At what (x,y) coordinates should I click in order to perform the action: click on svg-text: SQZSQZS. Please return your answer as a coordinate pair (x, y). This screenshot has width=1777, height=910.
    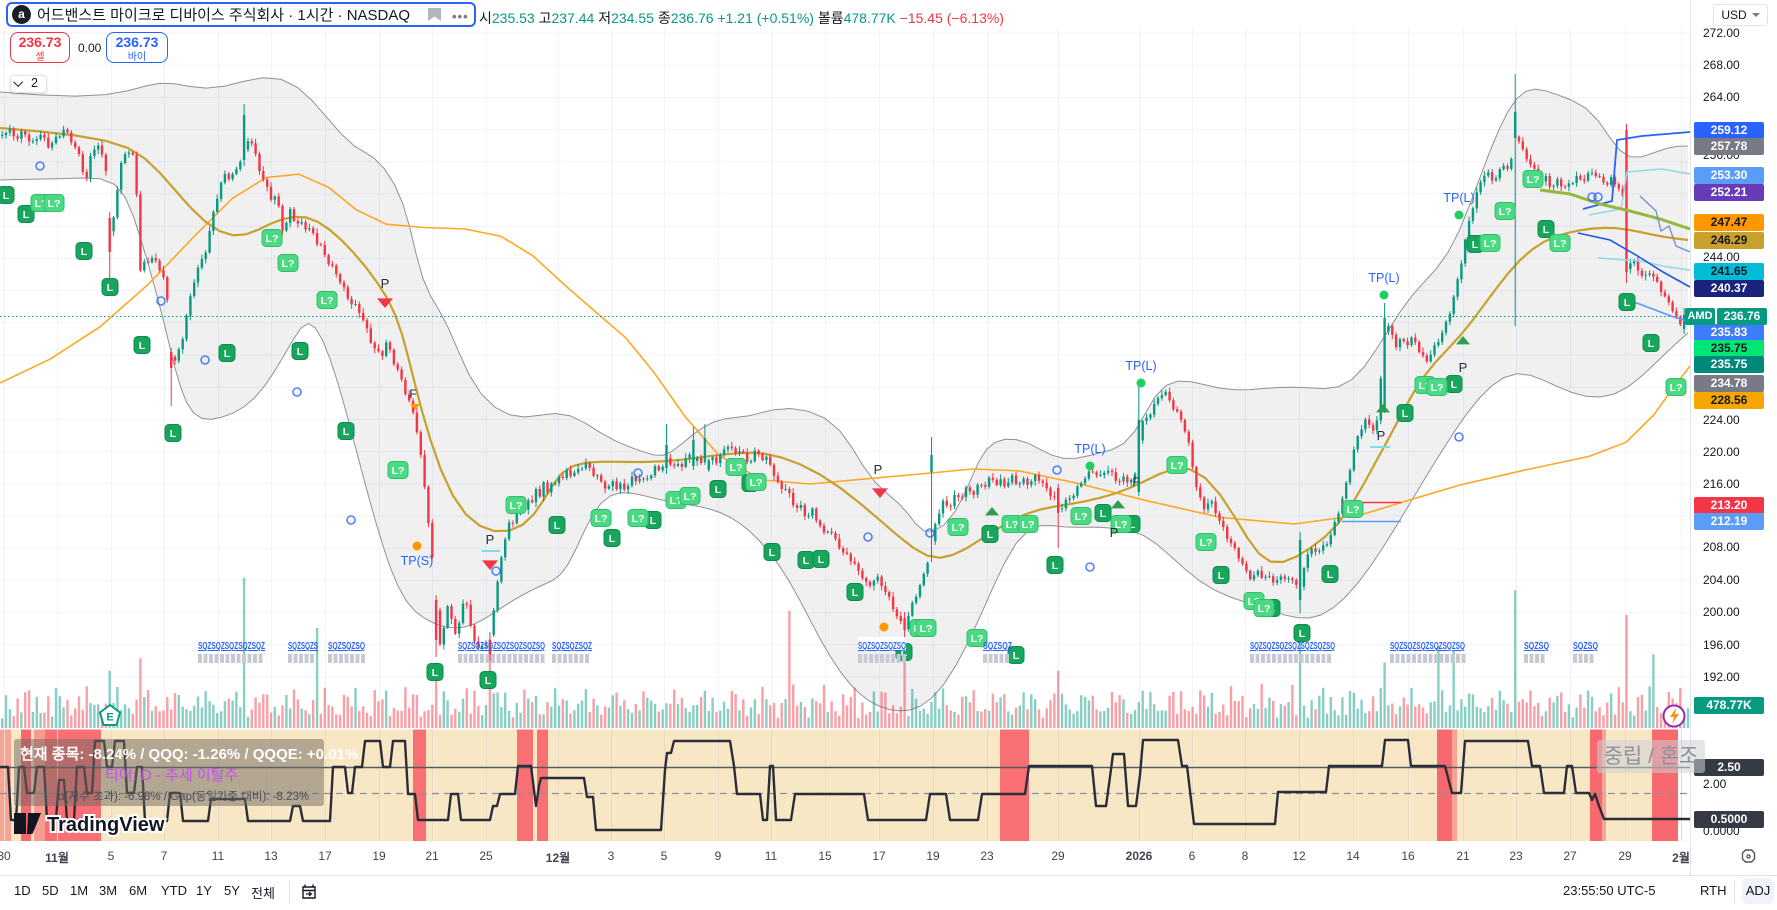
    Looking at the image, I should click on (303, 646).